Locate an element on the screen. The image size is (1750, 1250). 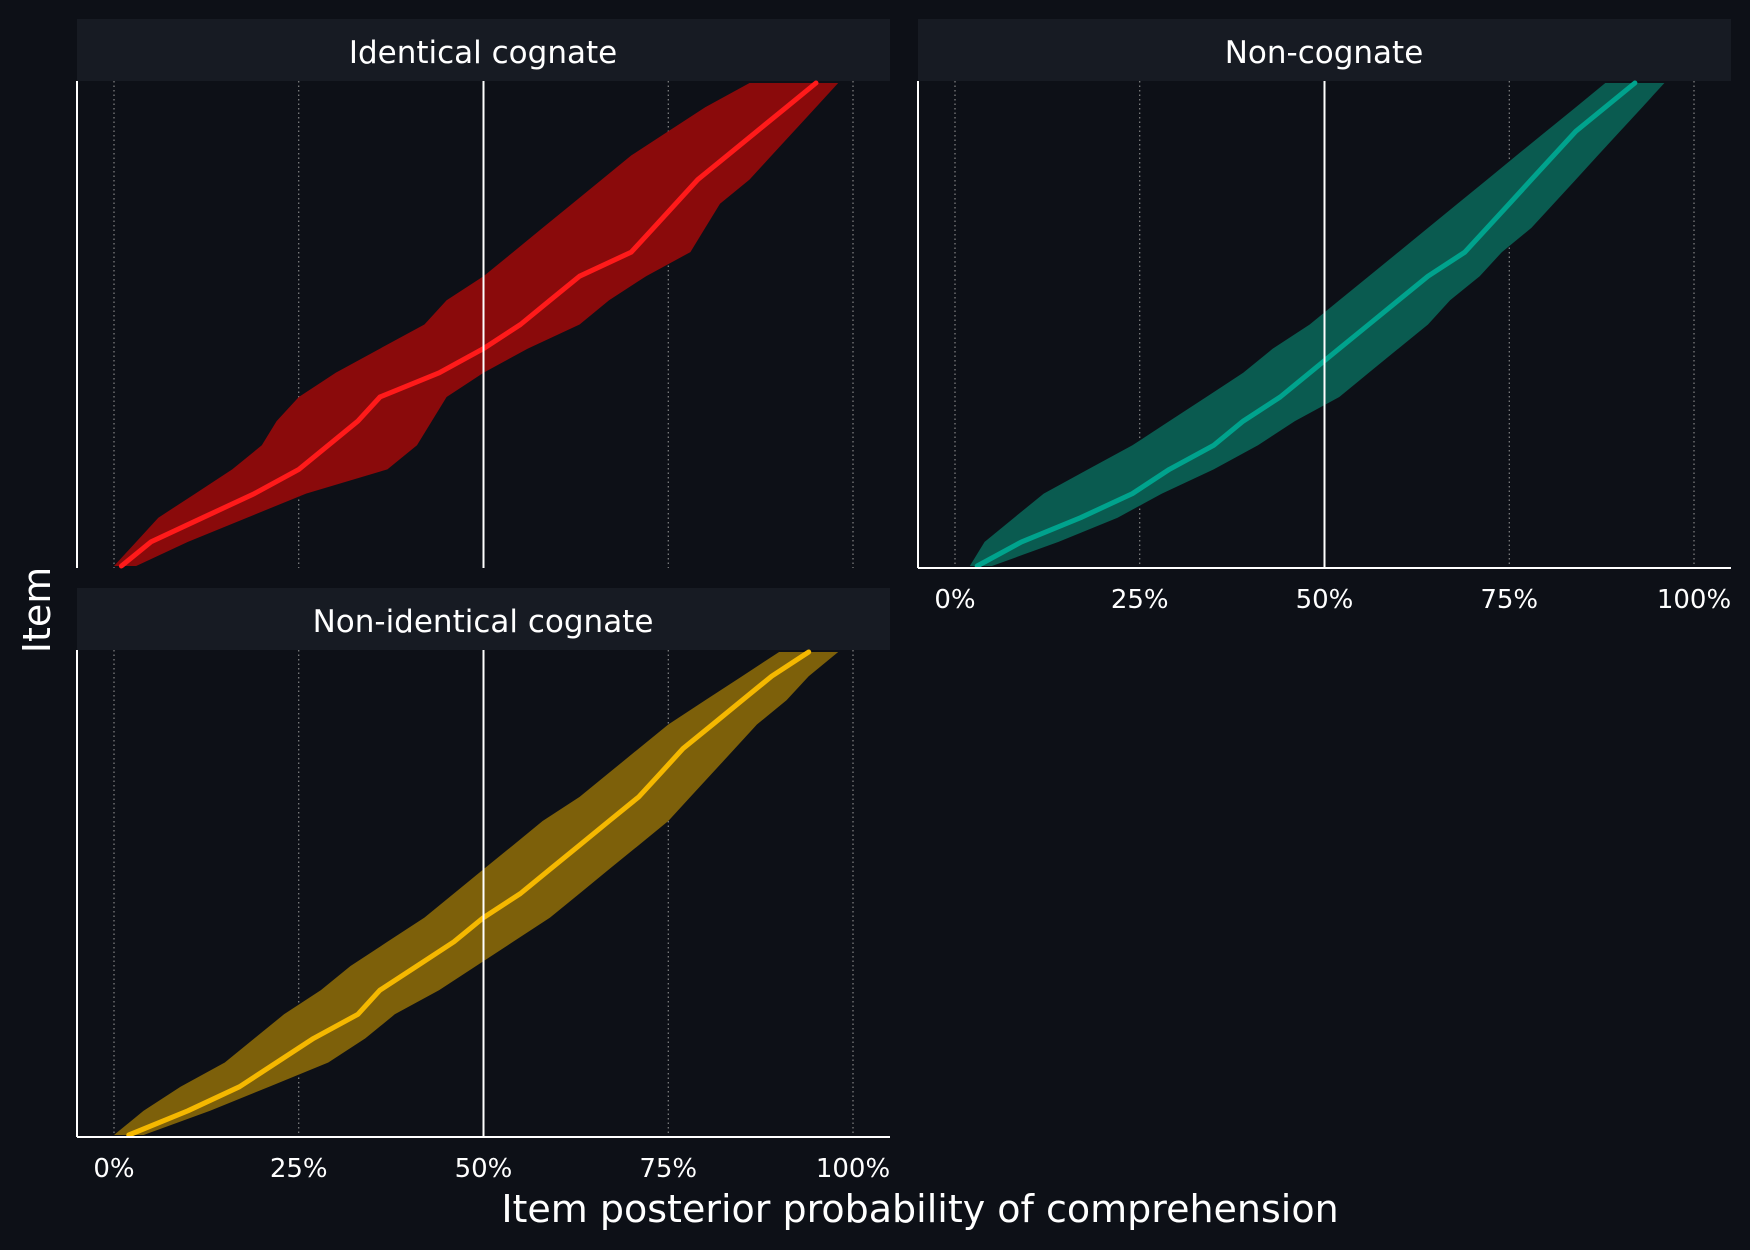
strip-title-non-cognate: Non-cognate is located at coordinates (1324, 53).